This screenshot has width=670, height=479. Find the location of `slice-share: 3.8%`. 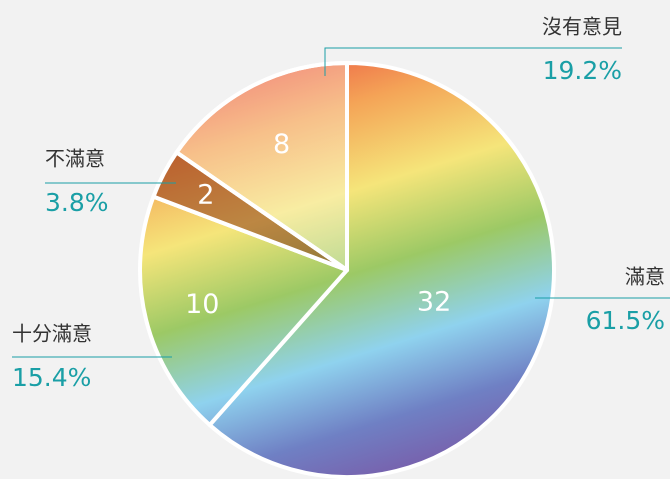

slice-share: 3.8% is located at coordinates (77, 202).